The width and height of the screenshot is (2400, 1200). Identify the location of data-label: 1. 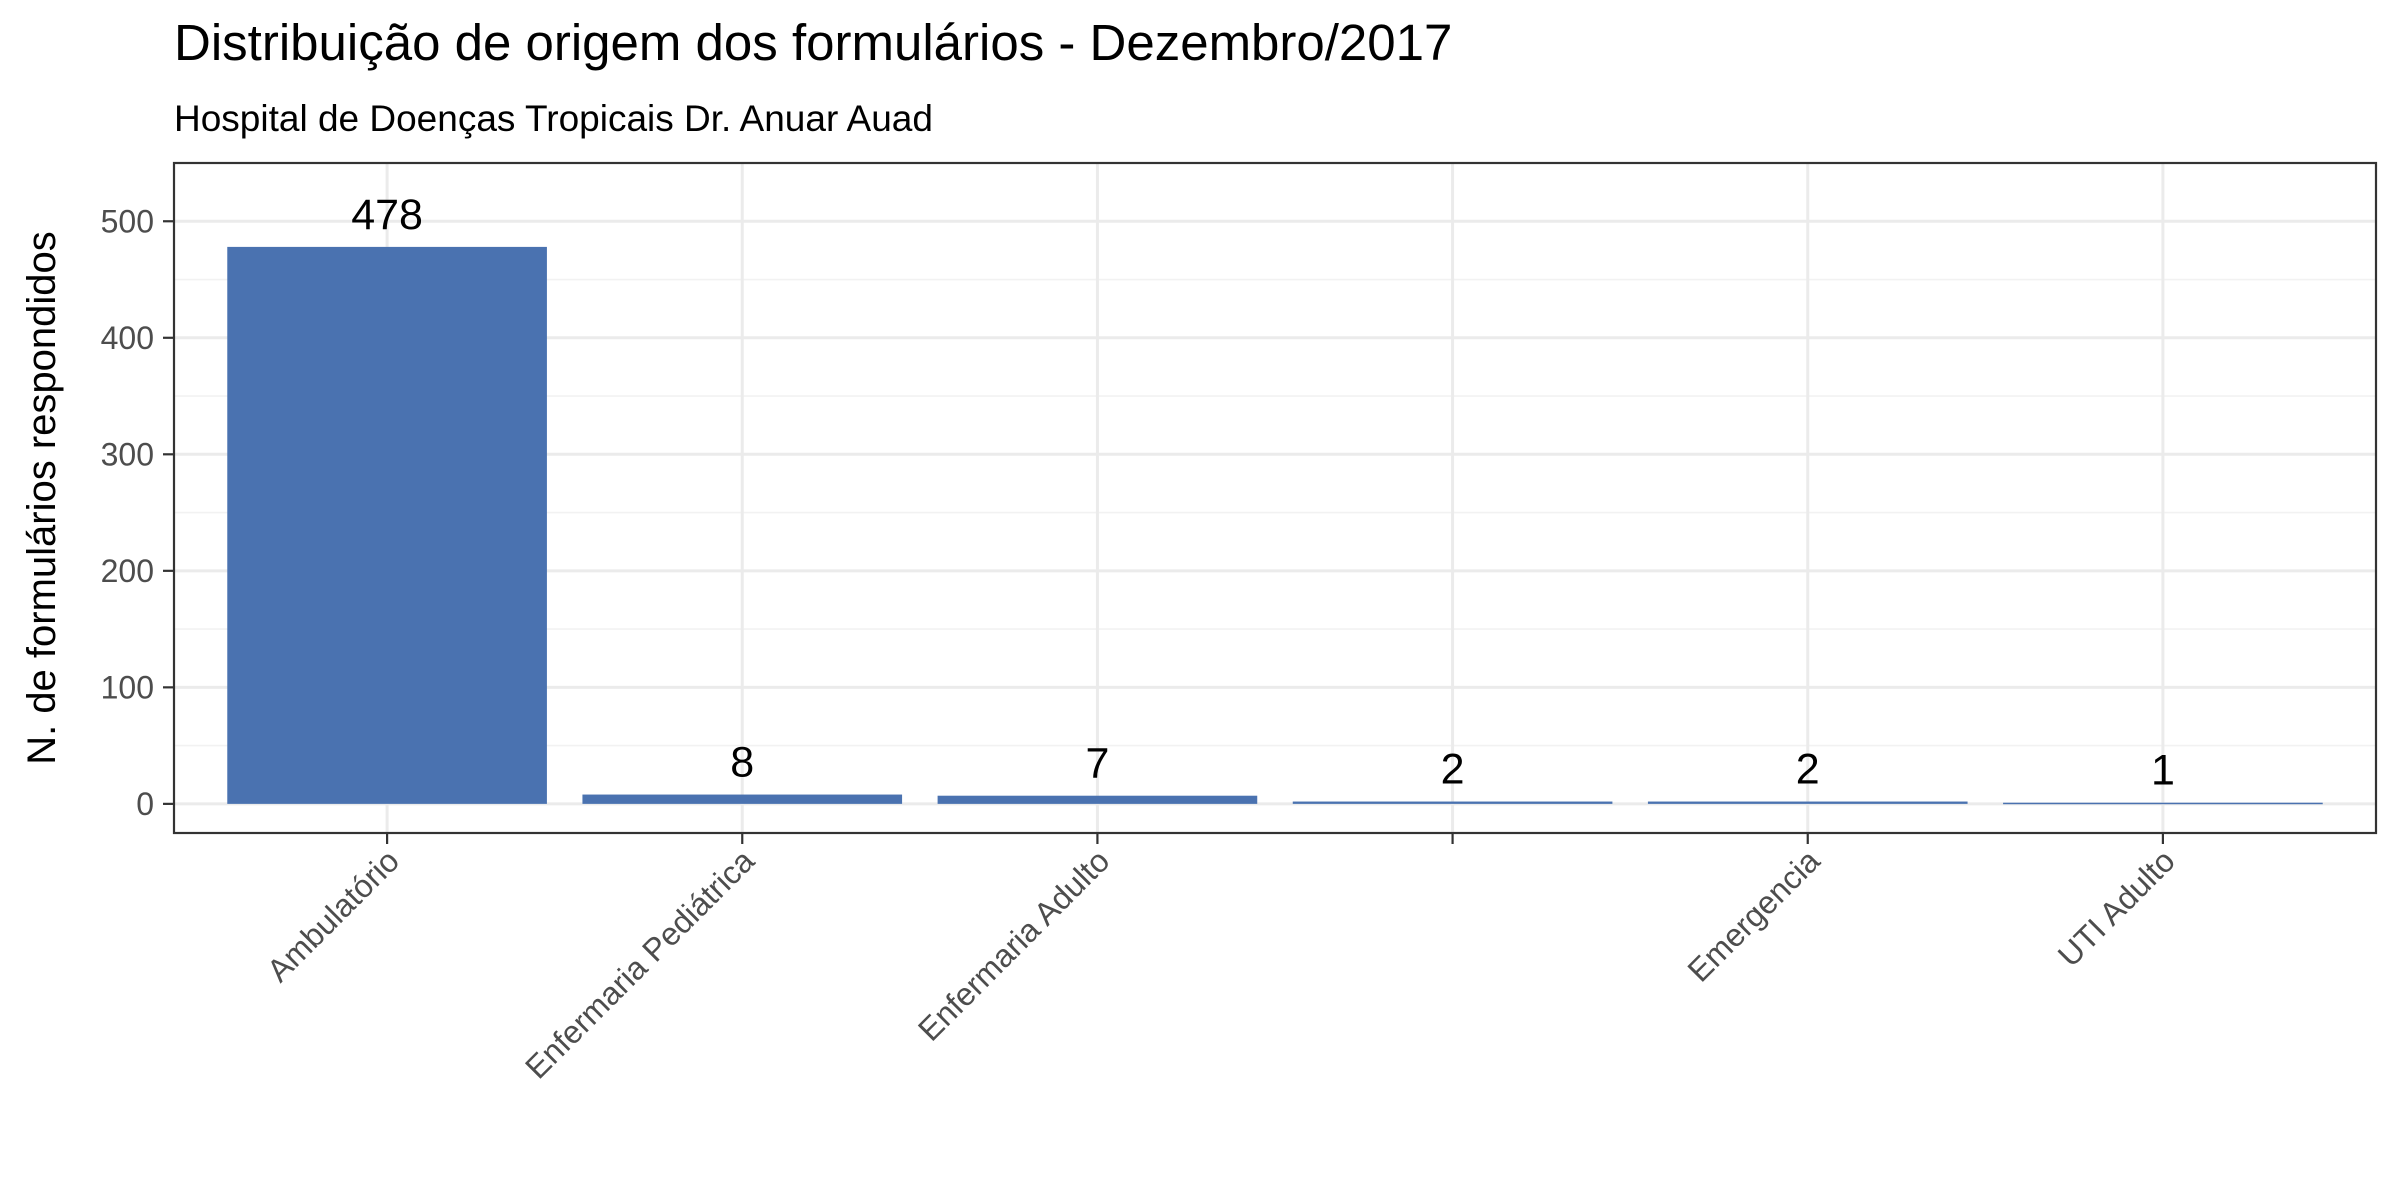
(2163, 771).